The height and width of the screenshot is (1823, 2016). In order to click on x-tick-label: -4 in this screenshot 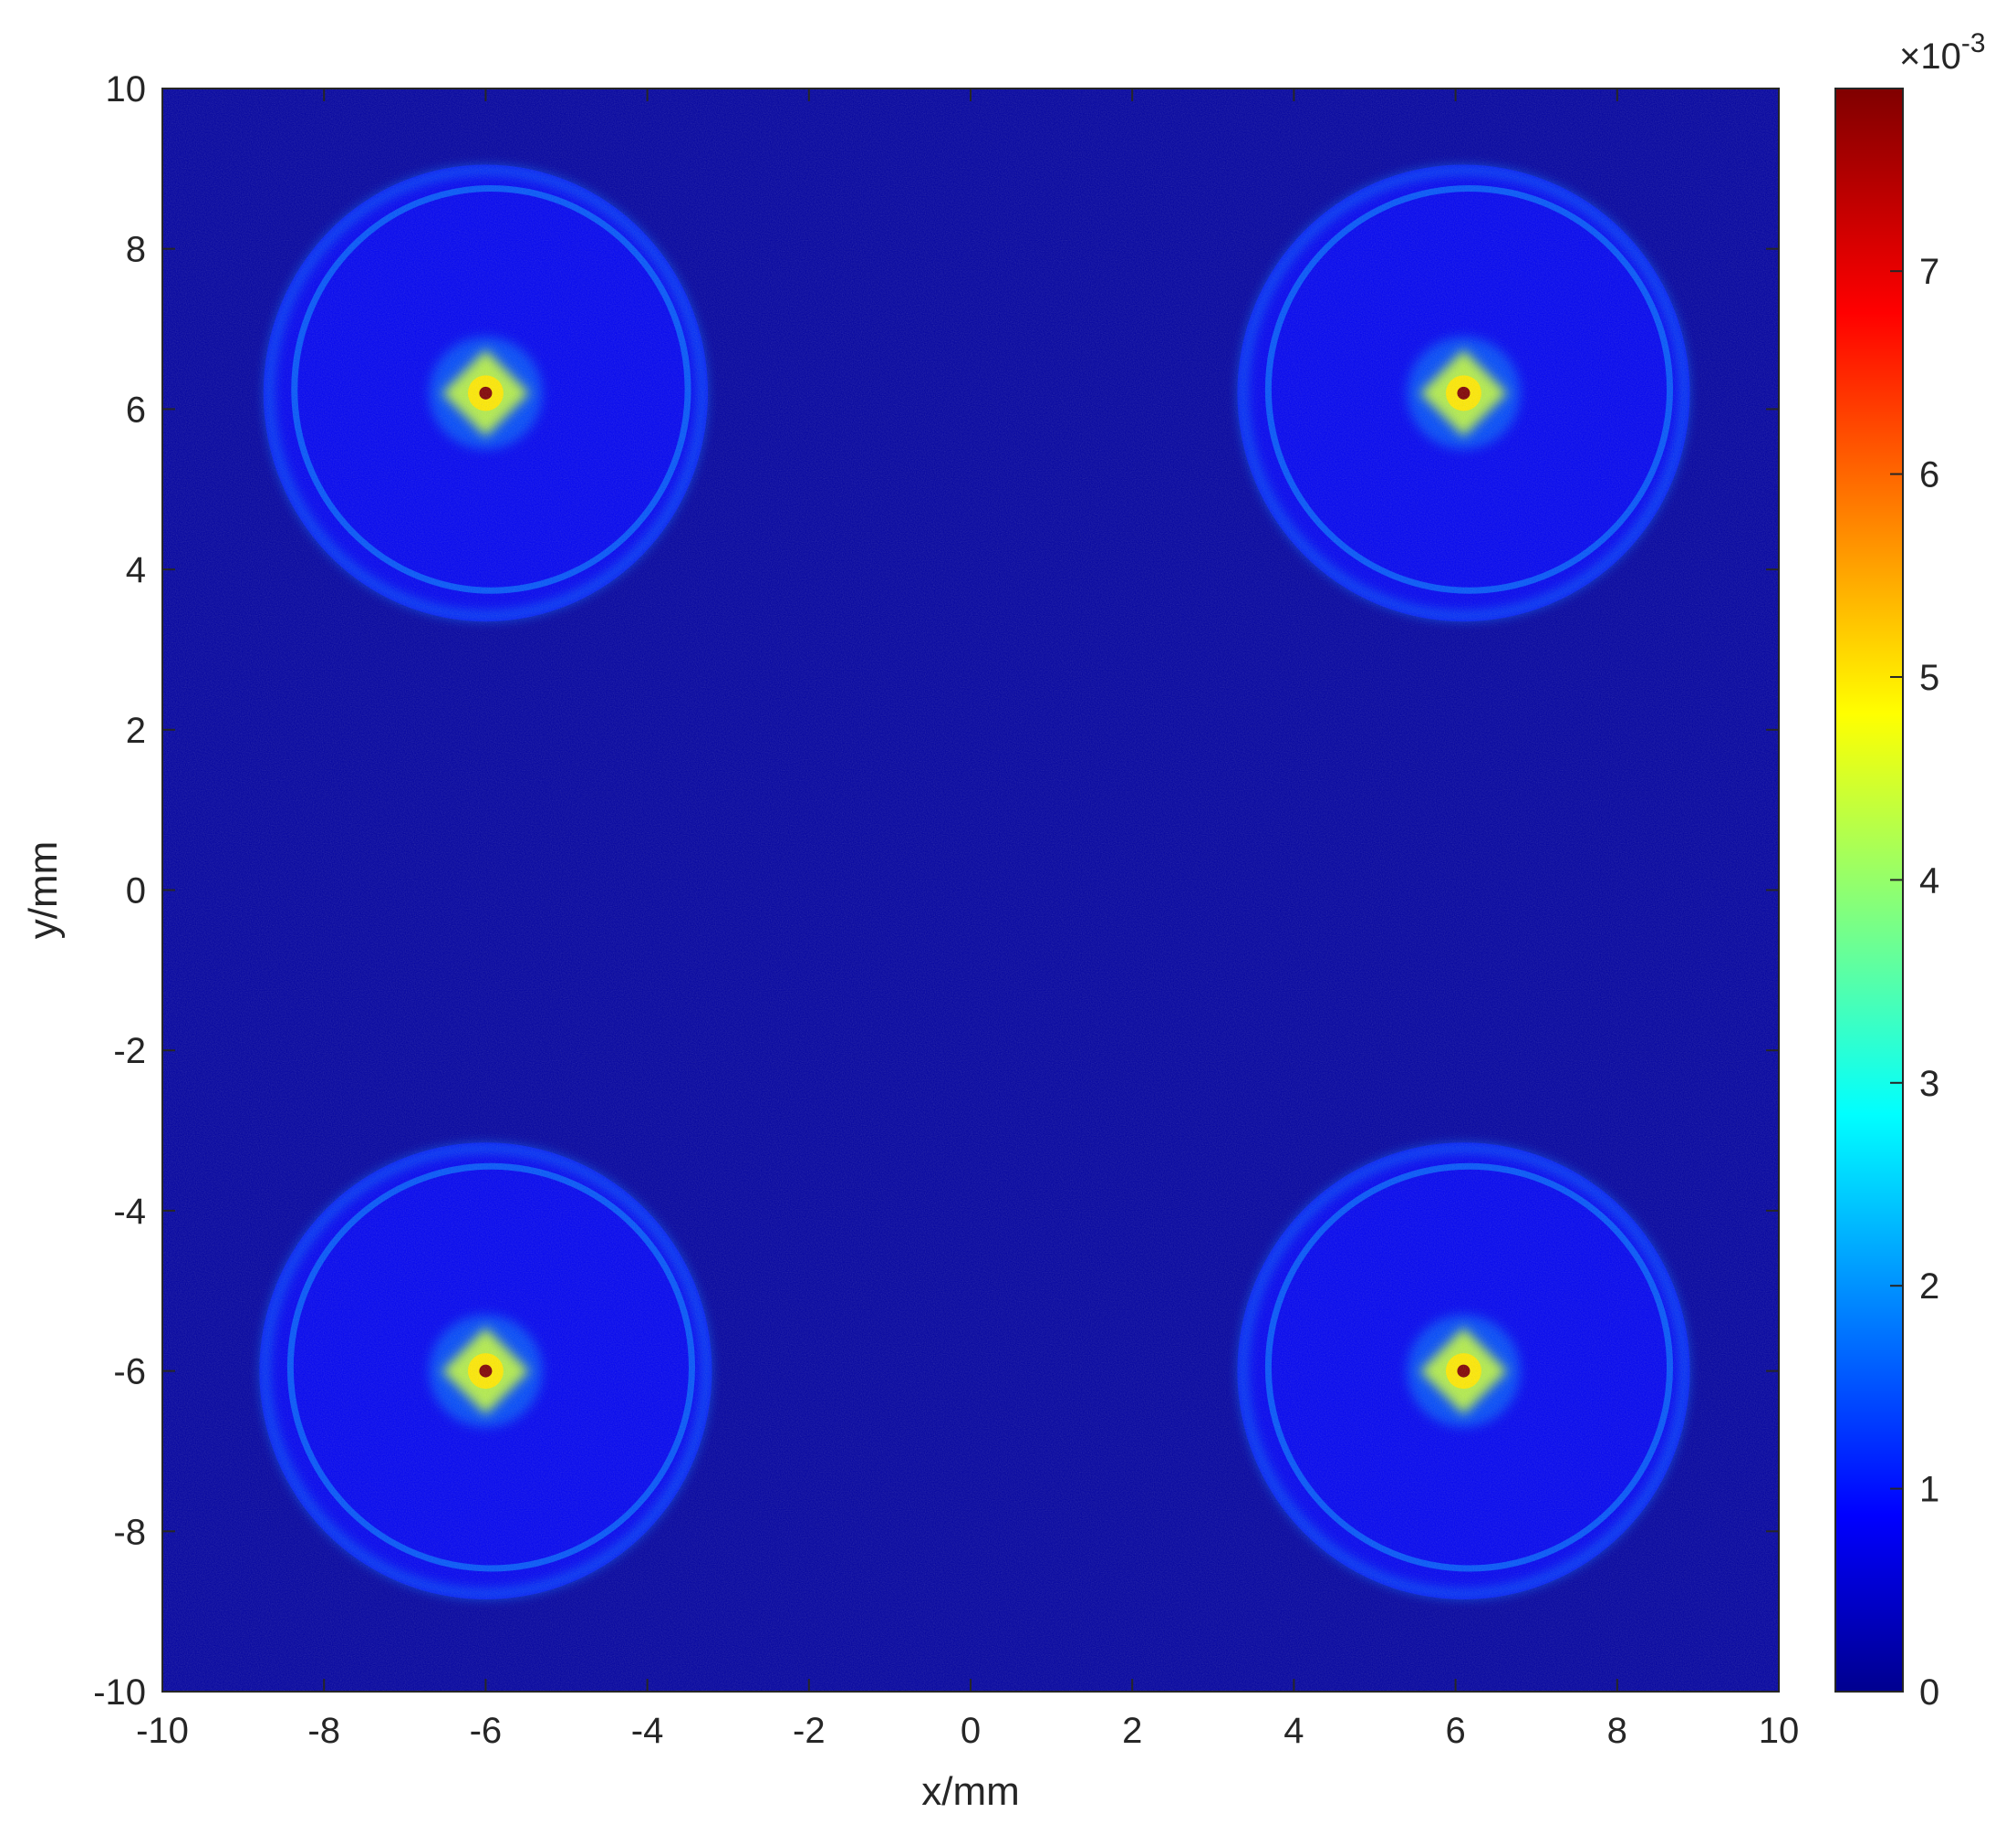, I will do `click(647, 1731)`.